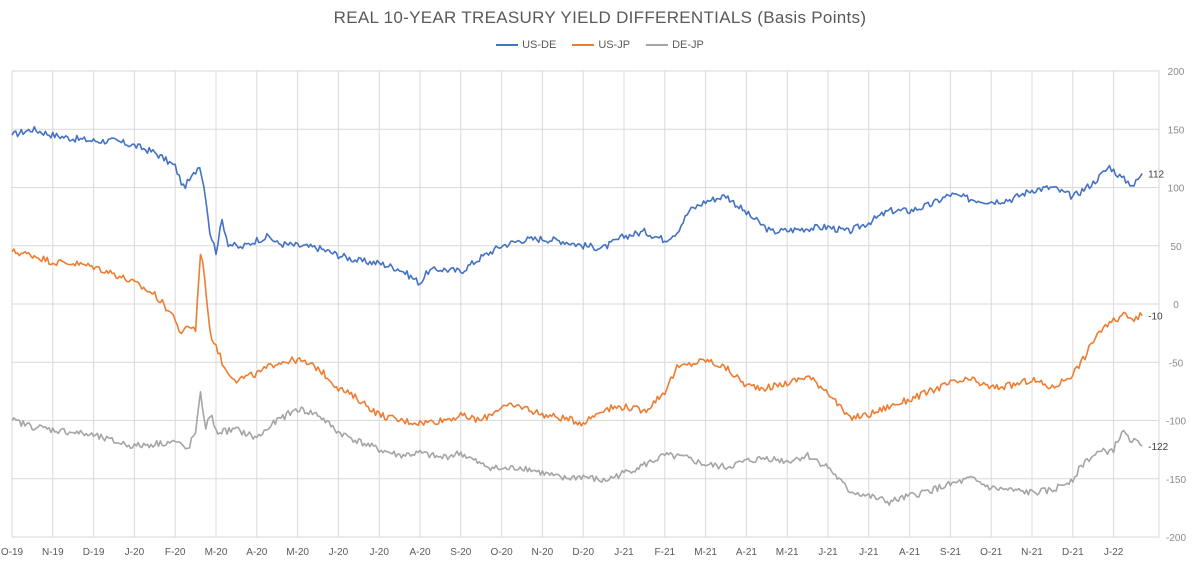 This screenshot has width=1200, height=564. What do you see at coordinates (1155, 317) in the screenshot?
I see `end-label-us-jp: -10` at bounding box center [1155, 317].